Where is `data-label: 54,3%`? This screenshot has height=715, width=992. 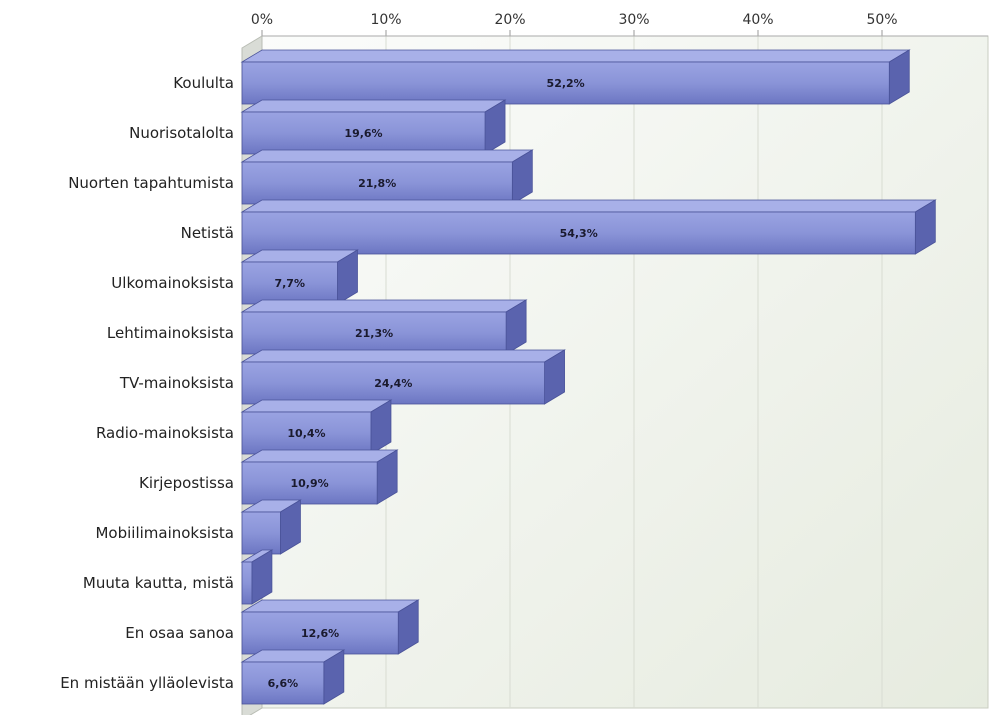 data-label: 54,3% is located at coordinates (579, 233).